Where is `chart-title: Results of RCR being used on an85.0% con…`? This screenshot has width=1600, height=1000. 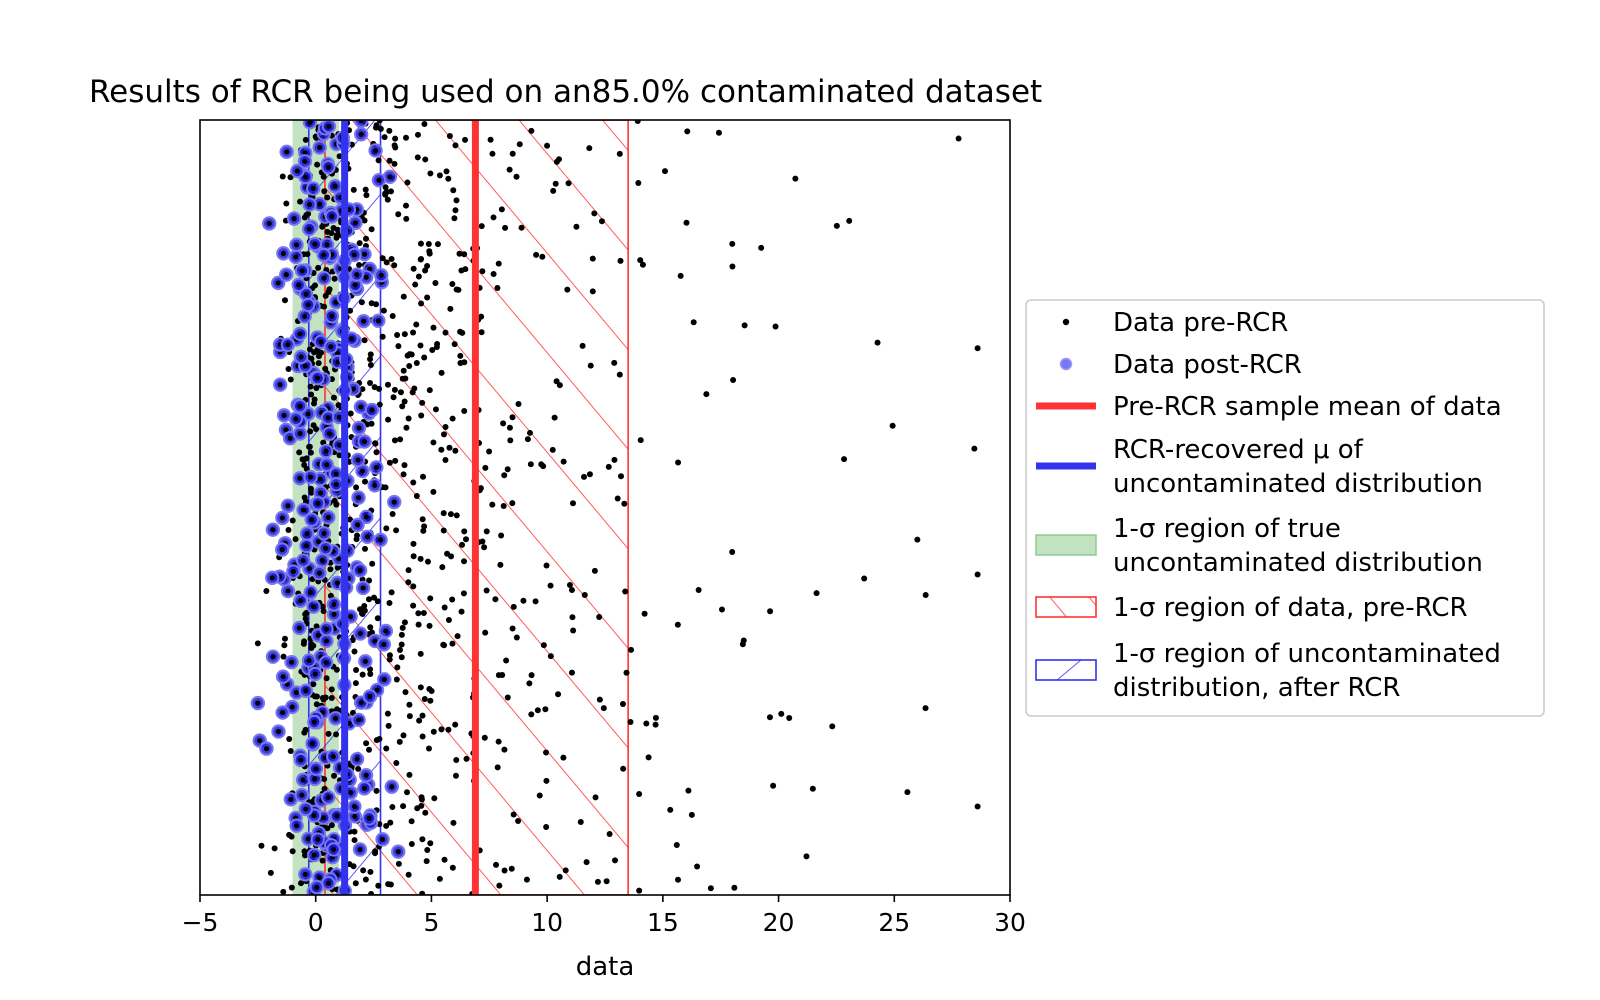
chart-title: Results of RCR being used on an85.0% con… is located at coordinates (565, 92).